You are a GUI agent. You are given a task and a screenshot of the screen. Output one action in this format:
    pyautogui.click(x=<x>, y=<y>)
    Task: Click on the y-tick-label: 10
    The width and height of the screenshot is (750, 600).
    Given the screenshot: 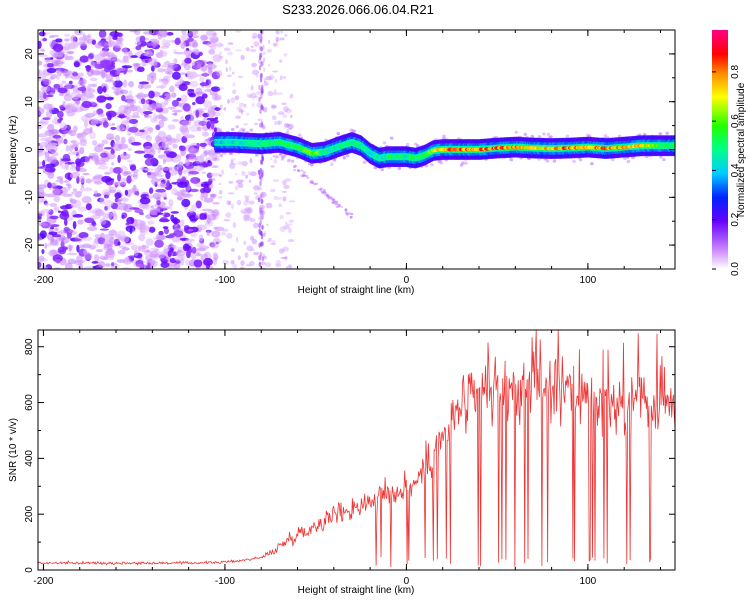 What is the action you would take?
    pyautogui.click(x=29, y=102)
    